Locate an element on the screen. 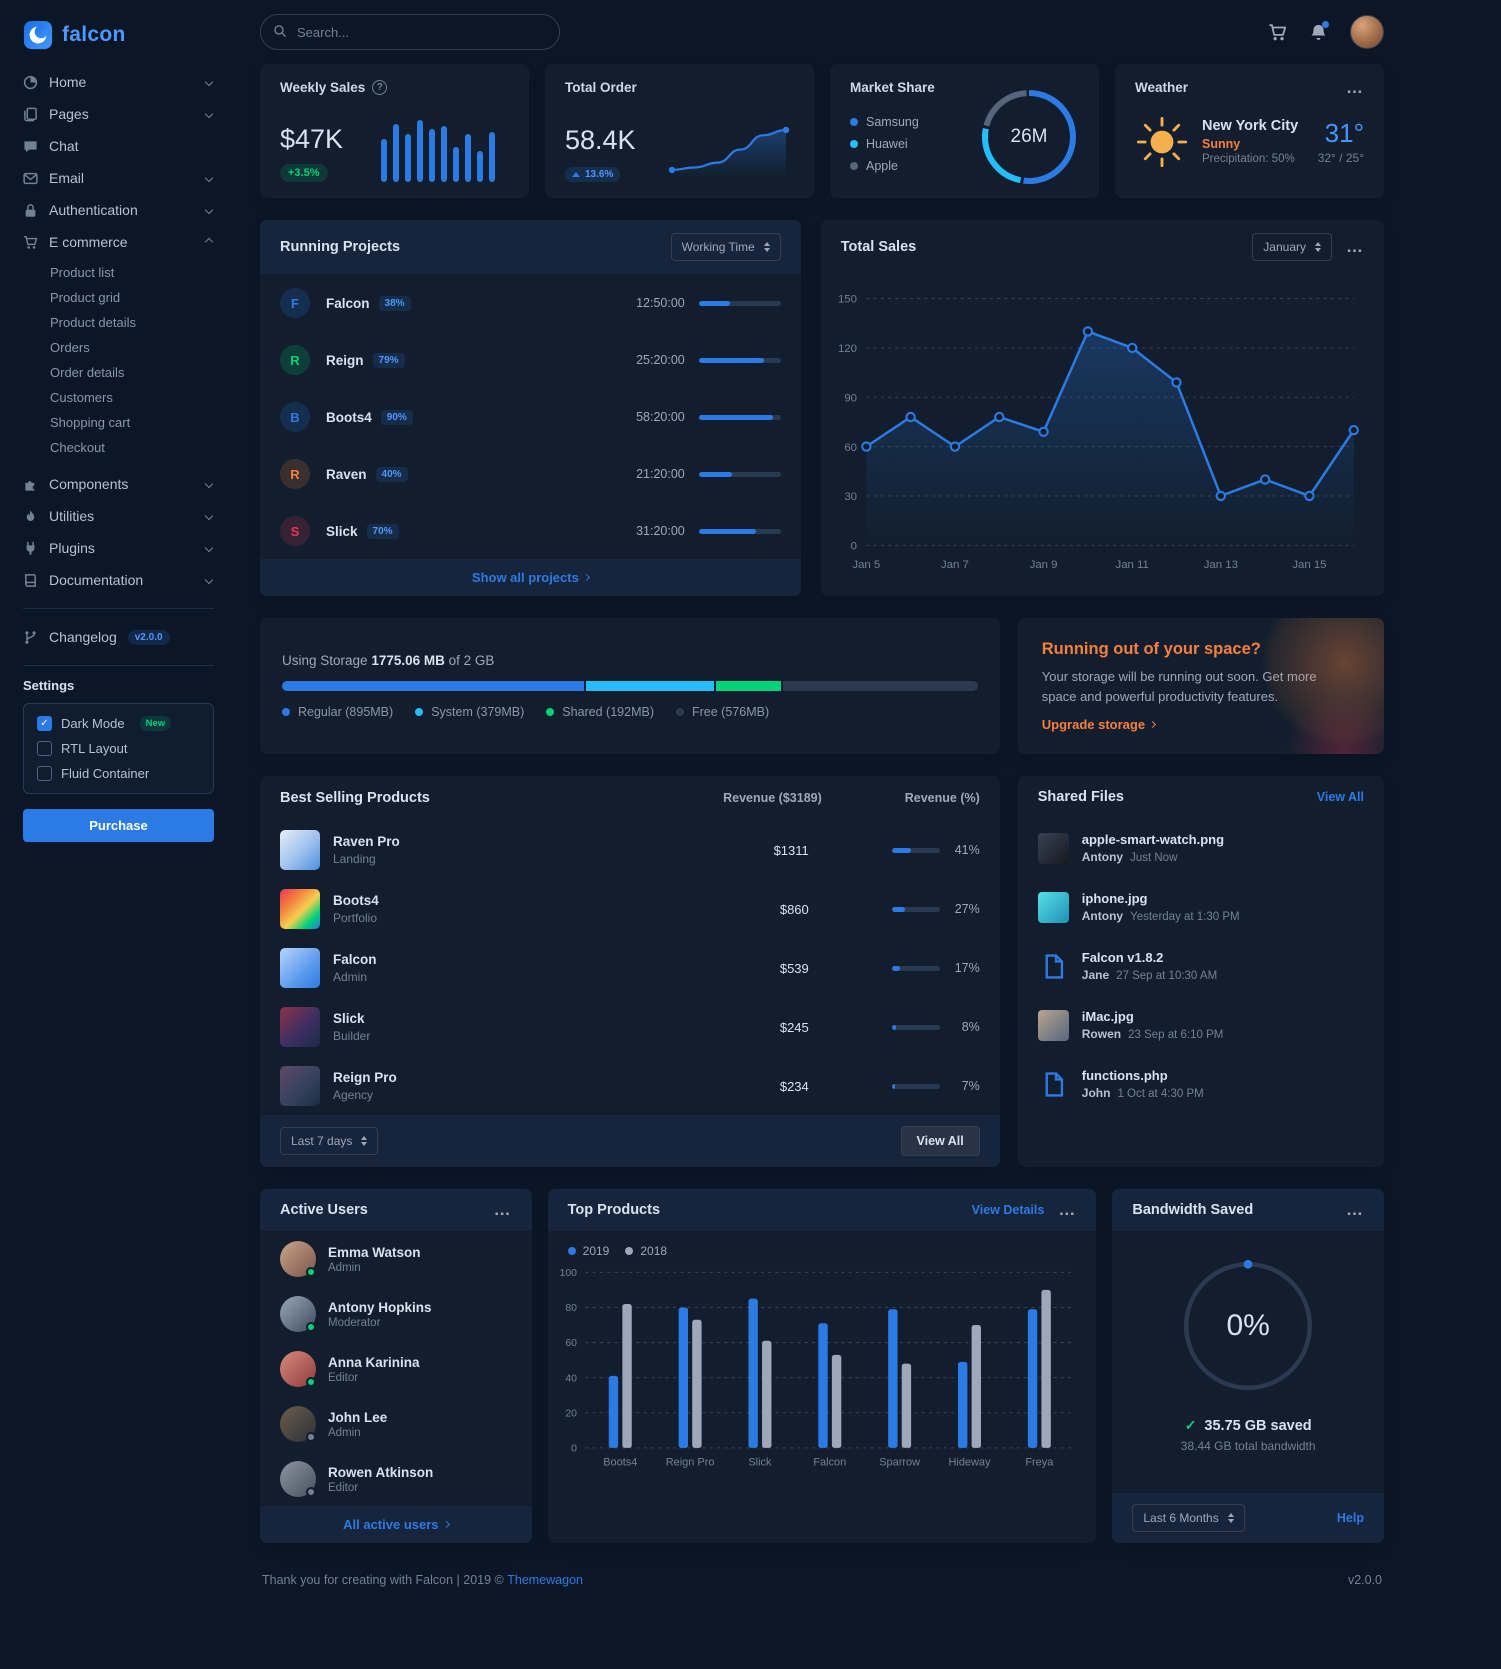  search-input is located at coordinates (410, 32).